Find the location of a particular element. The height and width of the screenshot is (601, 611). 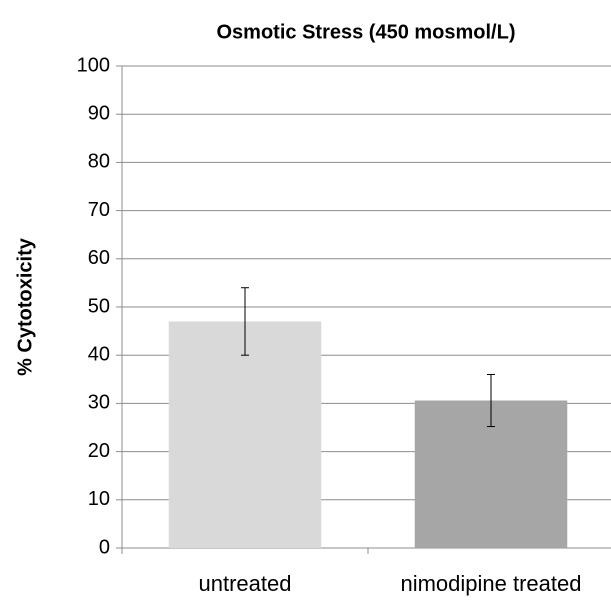

y-tick-label: 0 is located at coordinates (104, 547).